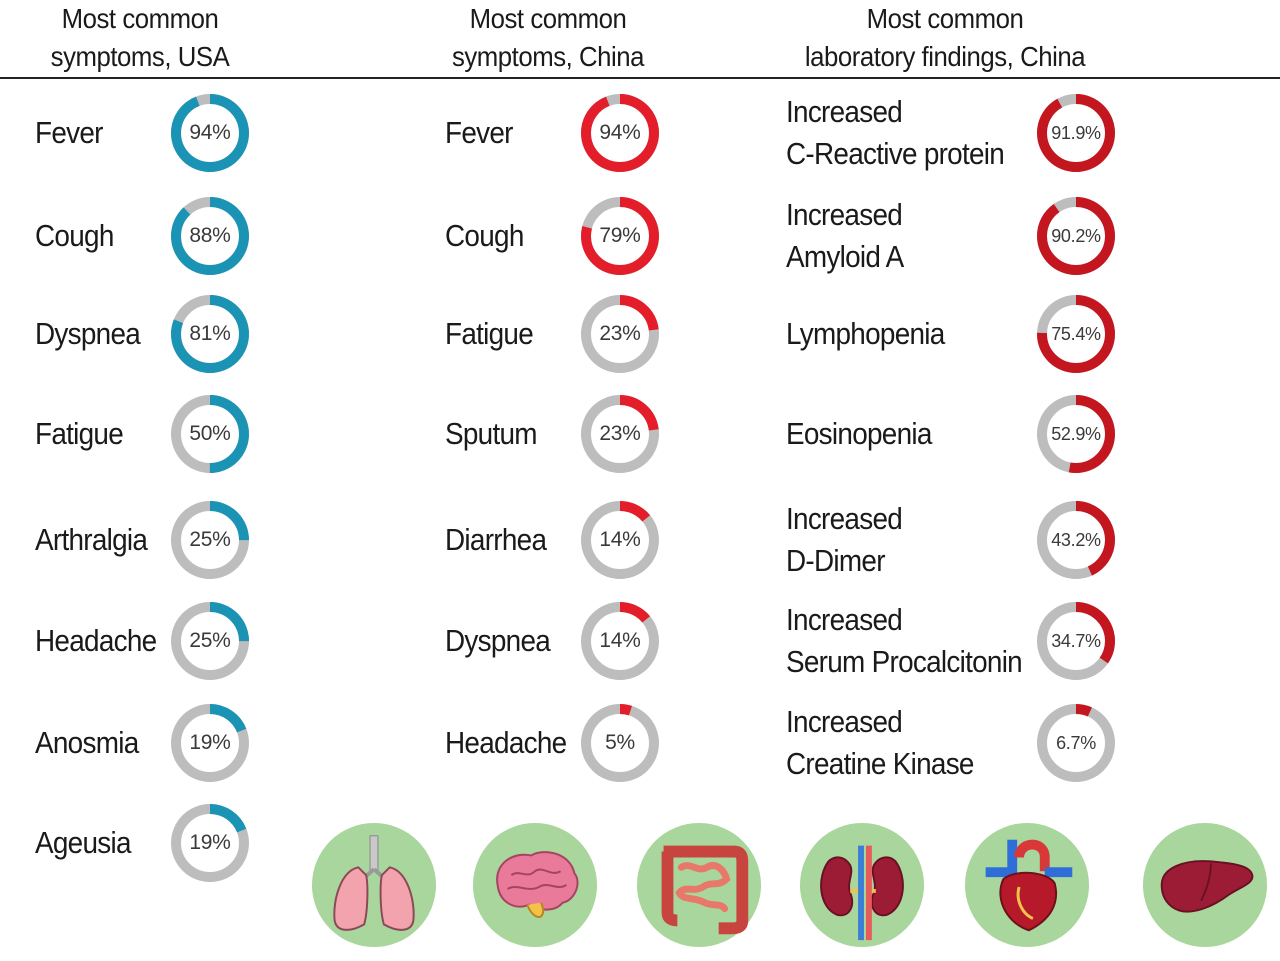  What do you see at coordinates (945, 37) in the screenshot?
I see `column-title-2: Most common laboratory findings, China` at bounding box center [945, 37].